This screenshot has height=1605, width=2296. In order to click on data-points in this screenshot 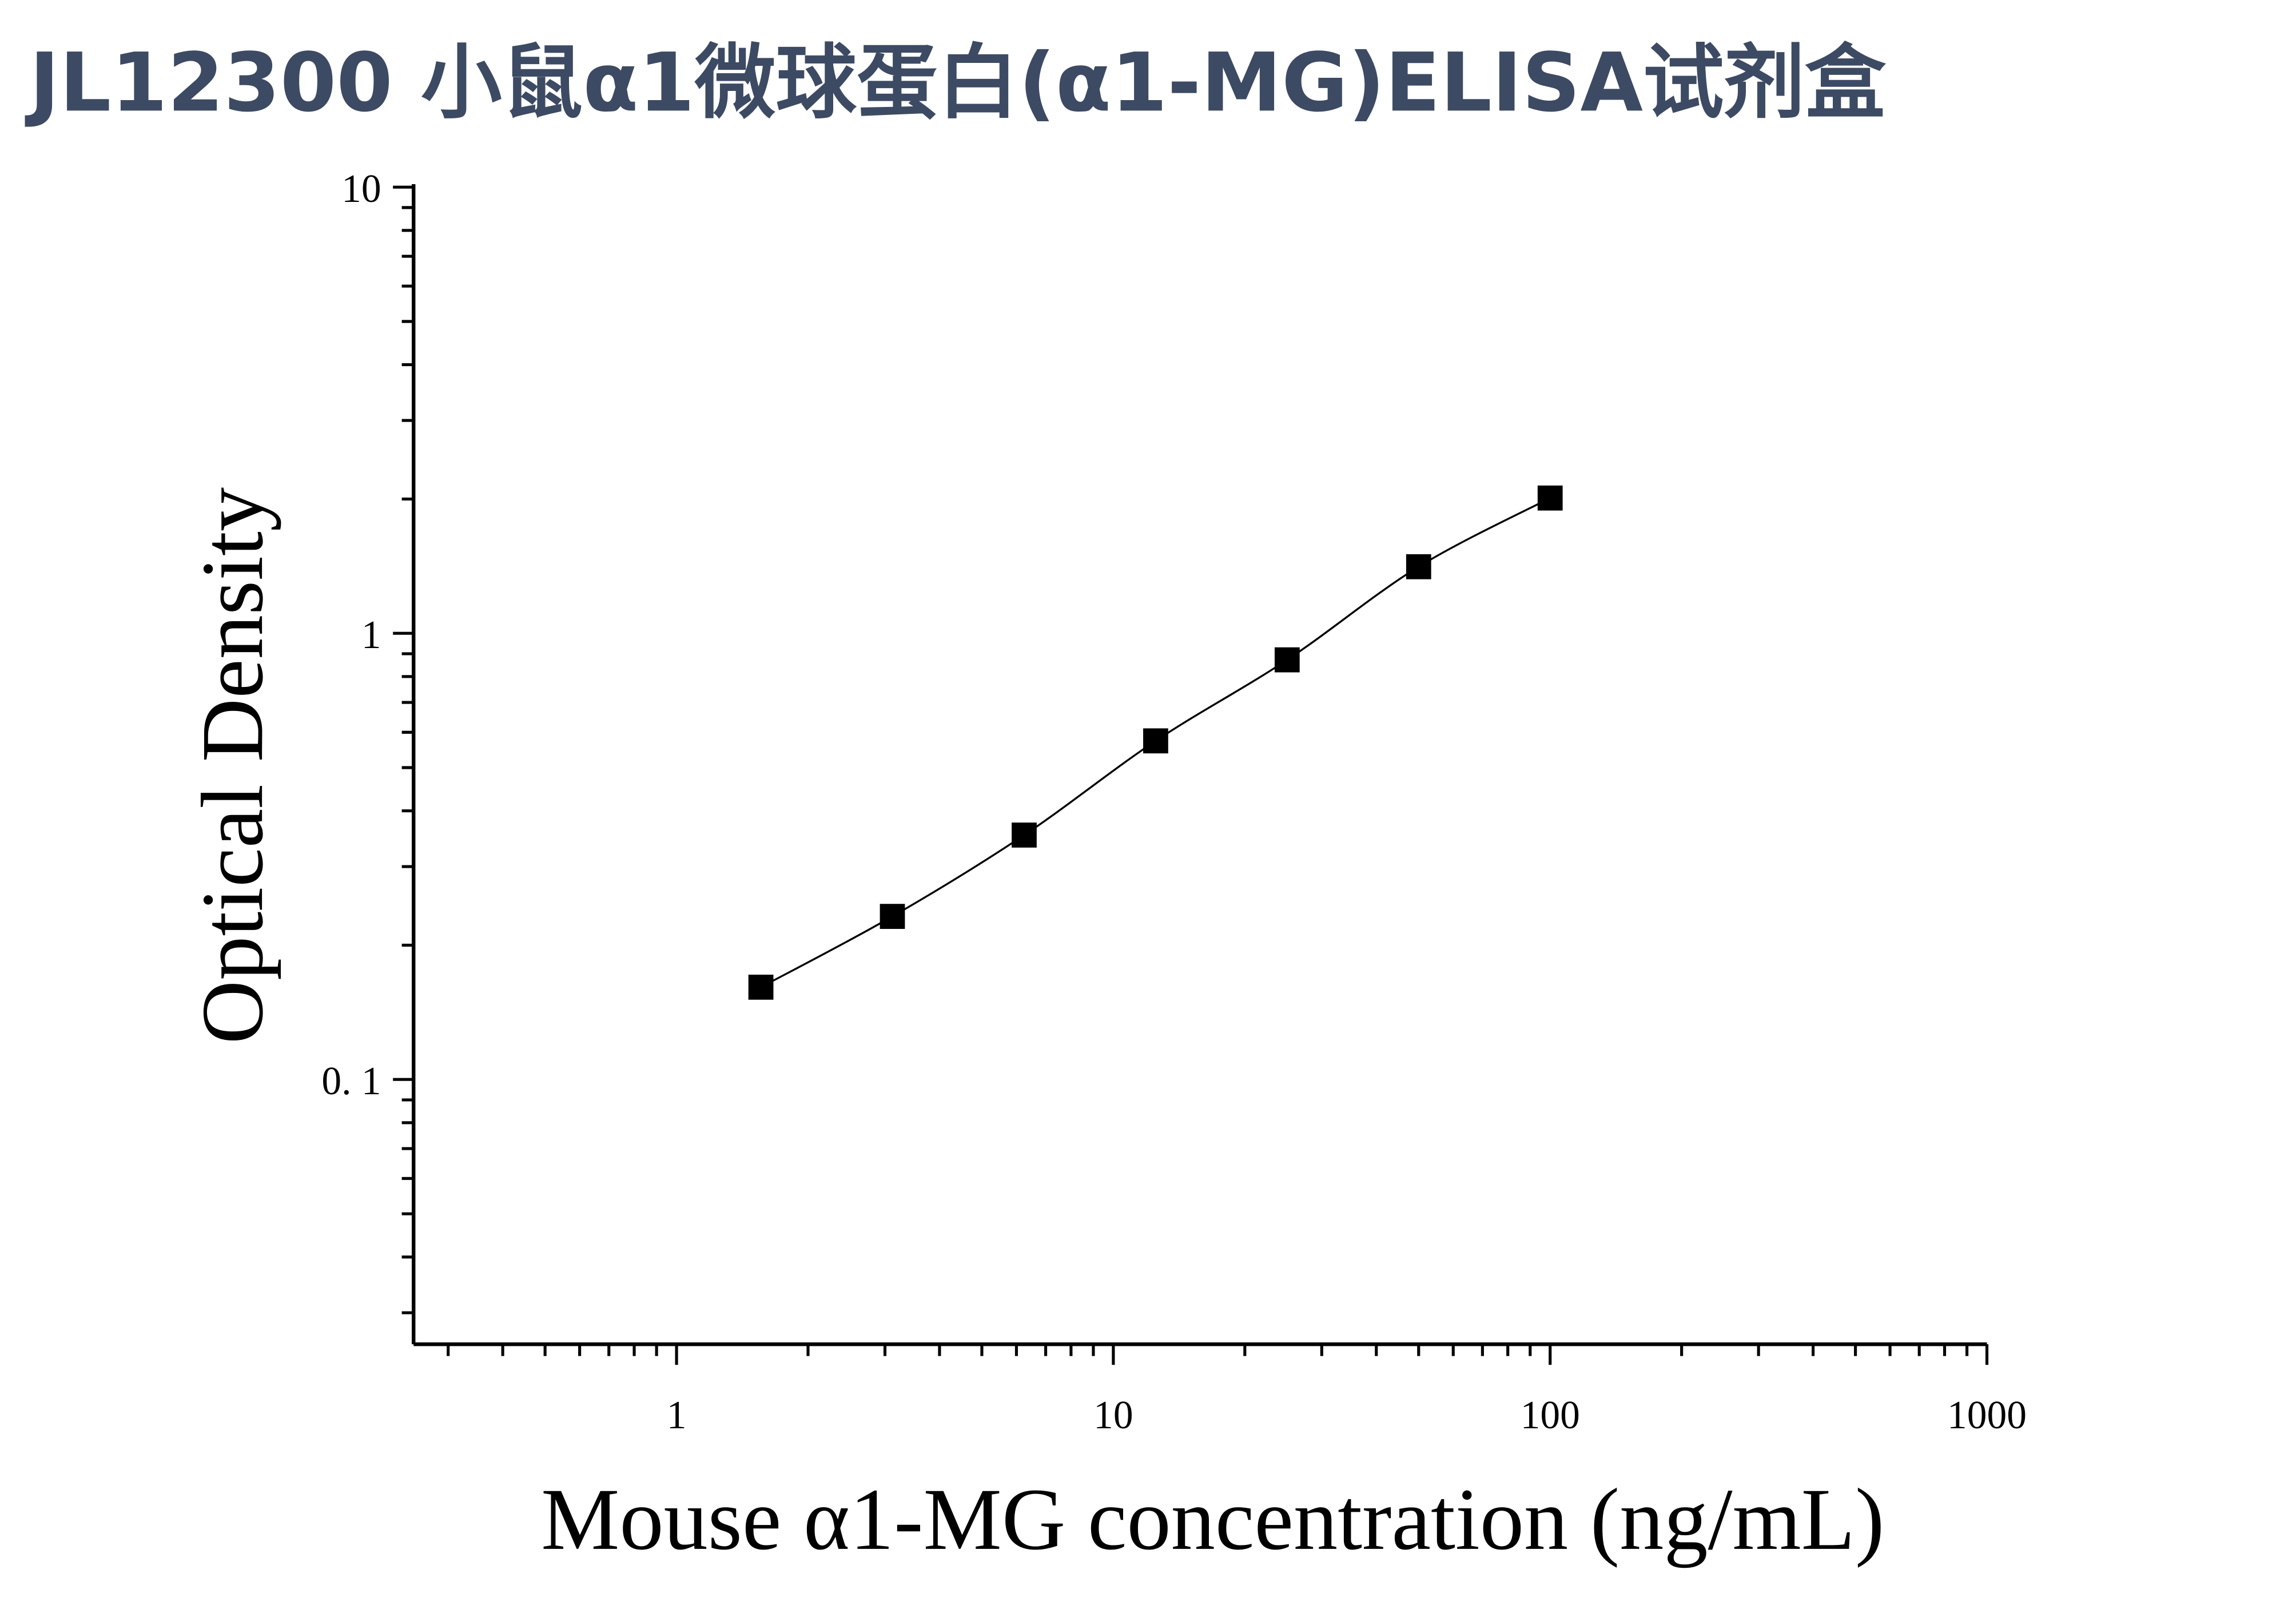, I will do `click(1155, 742)`.